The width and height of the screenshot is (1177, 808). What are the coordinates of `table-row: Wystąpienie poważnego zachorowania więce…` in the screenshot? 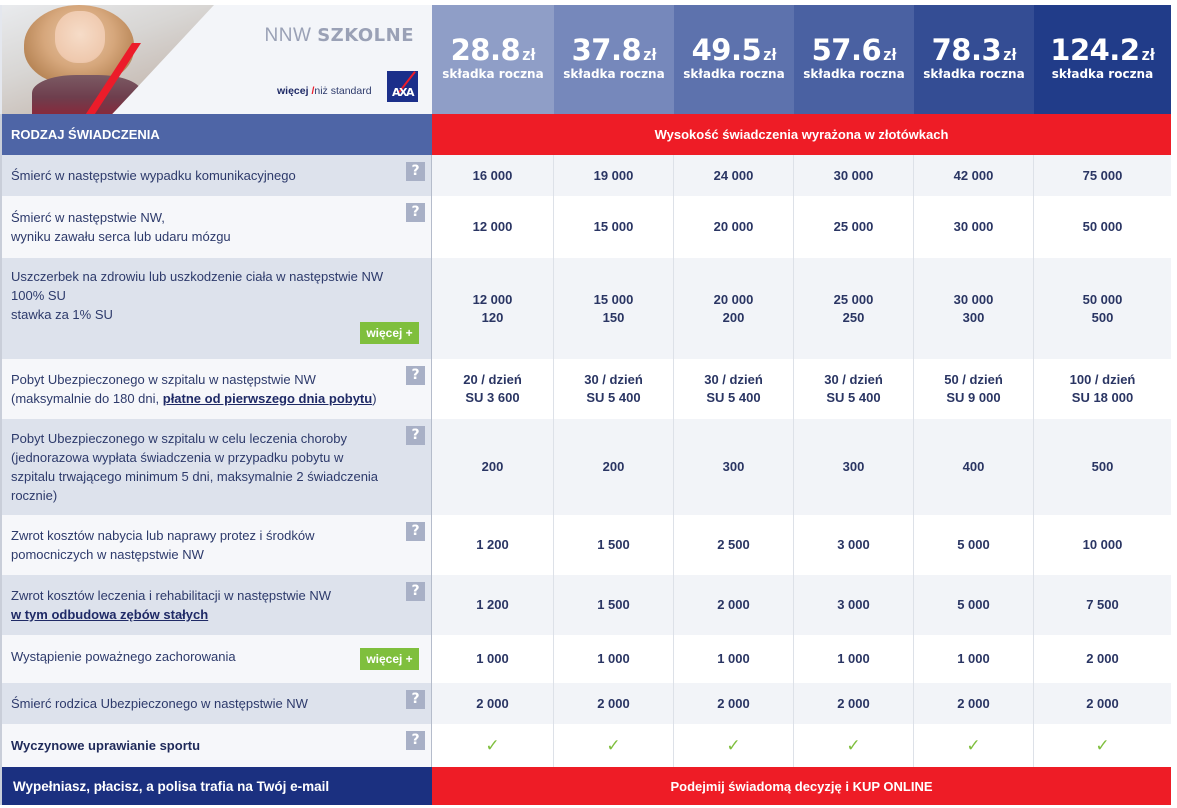 It's located at (585, 659).